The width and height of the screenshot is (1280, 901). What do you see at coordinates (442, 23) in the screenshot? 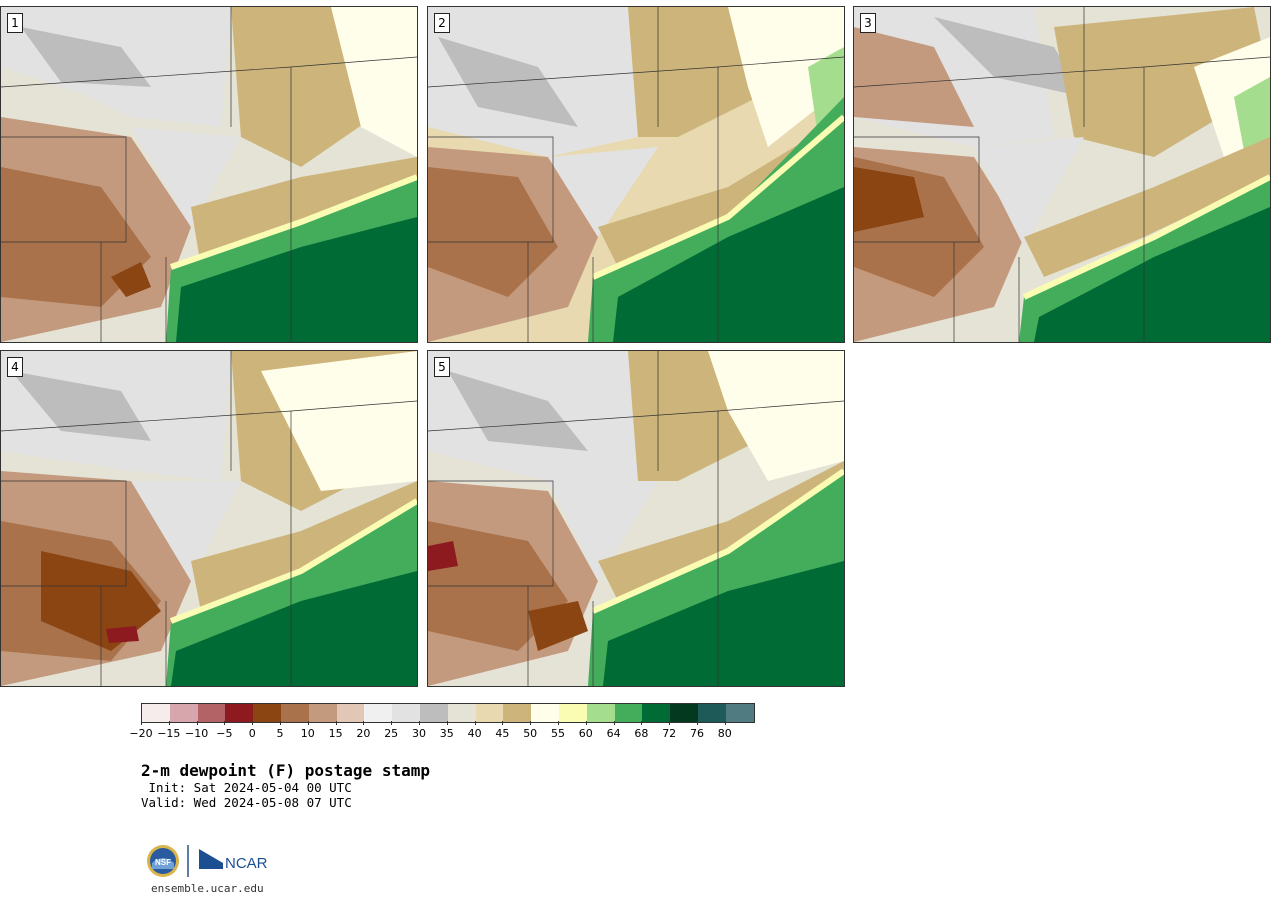
I see `panel-number: 2` at bounding box center [442, 23].